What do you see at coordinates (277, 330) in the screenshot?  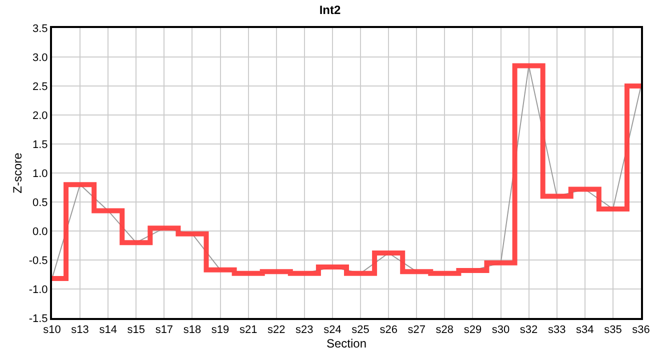 I see `x-tick-label: s22` at bounding box center [277, 330].